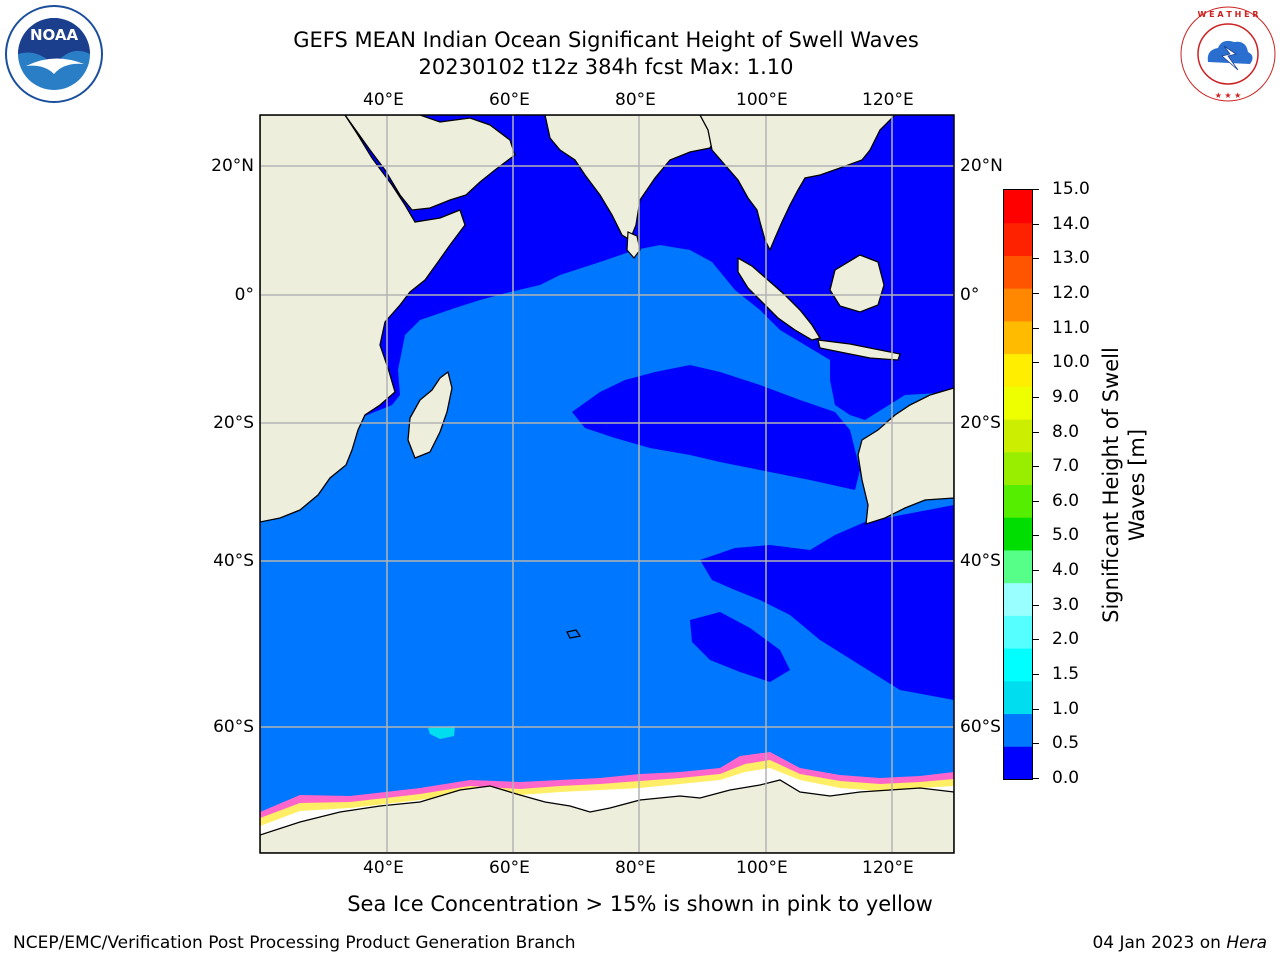 The width and height of the screenshot is (1280, 960). I want to click on colorbar-tick-label: 1.5, so click(1066, 674).